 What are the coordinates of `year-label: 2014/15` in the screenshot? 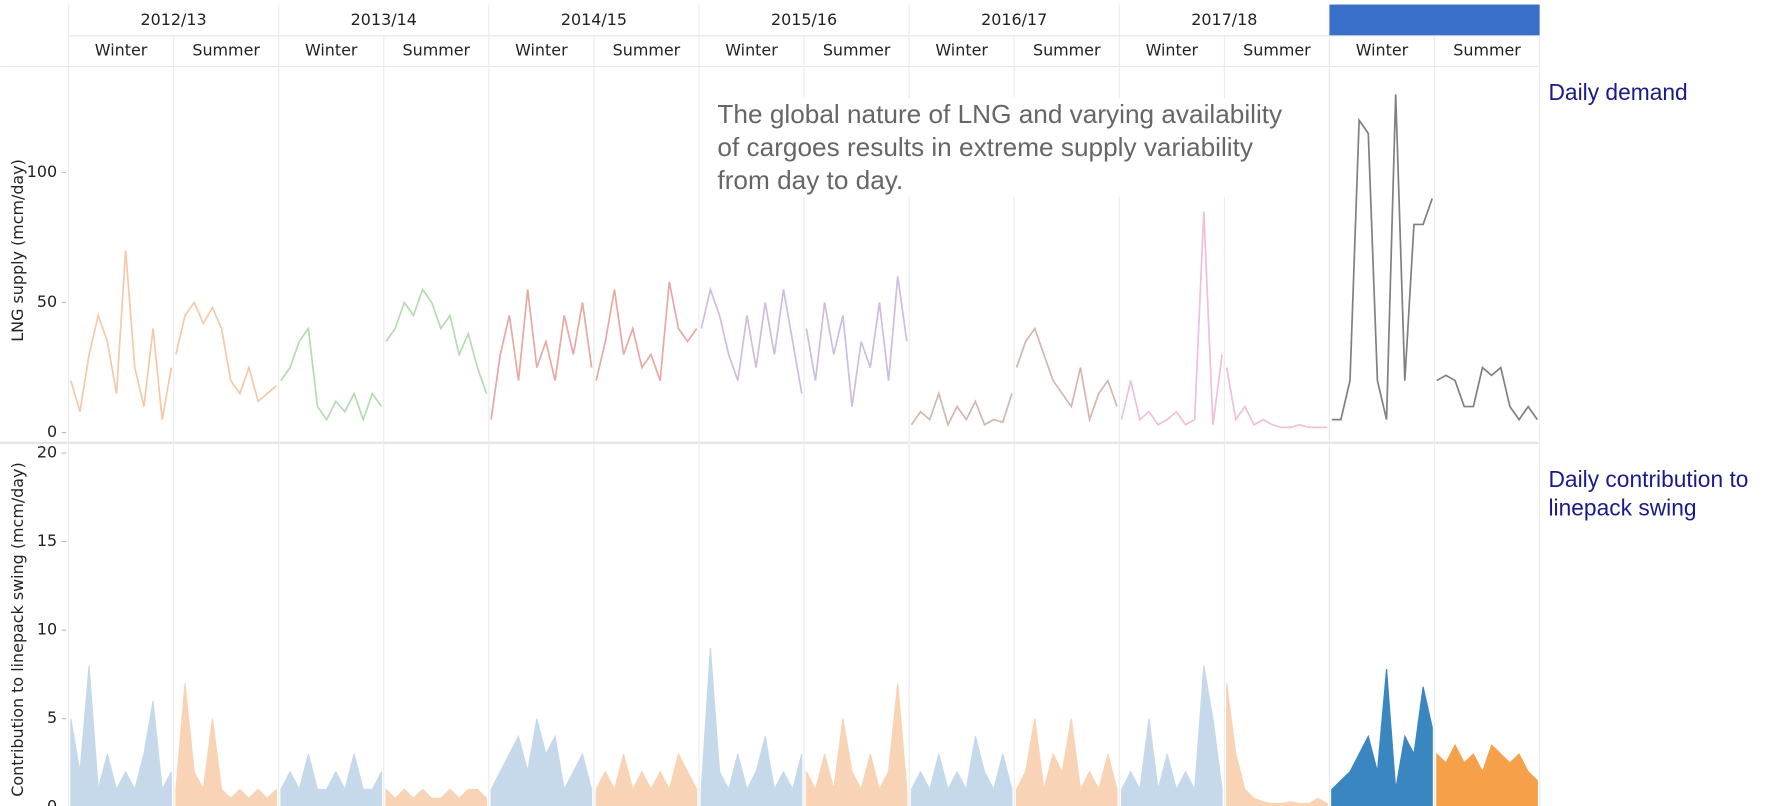 It's located at (594, 19).